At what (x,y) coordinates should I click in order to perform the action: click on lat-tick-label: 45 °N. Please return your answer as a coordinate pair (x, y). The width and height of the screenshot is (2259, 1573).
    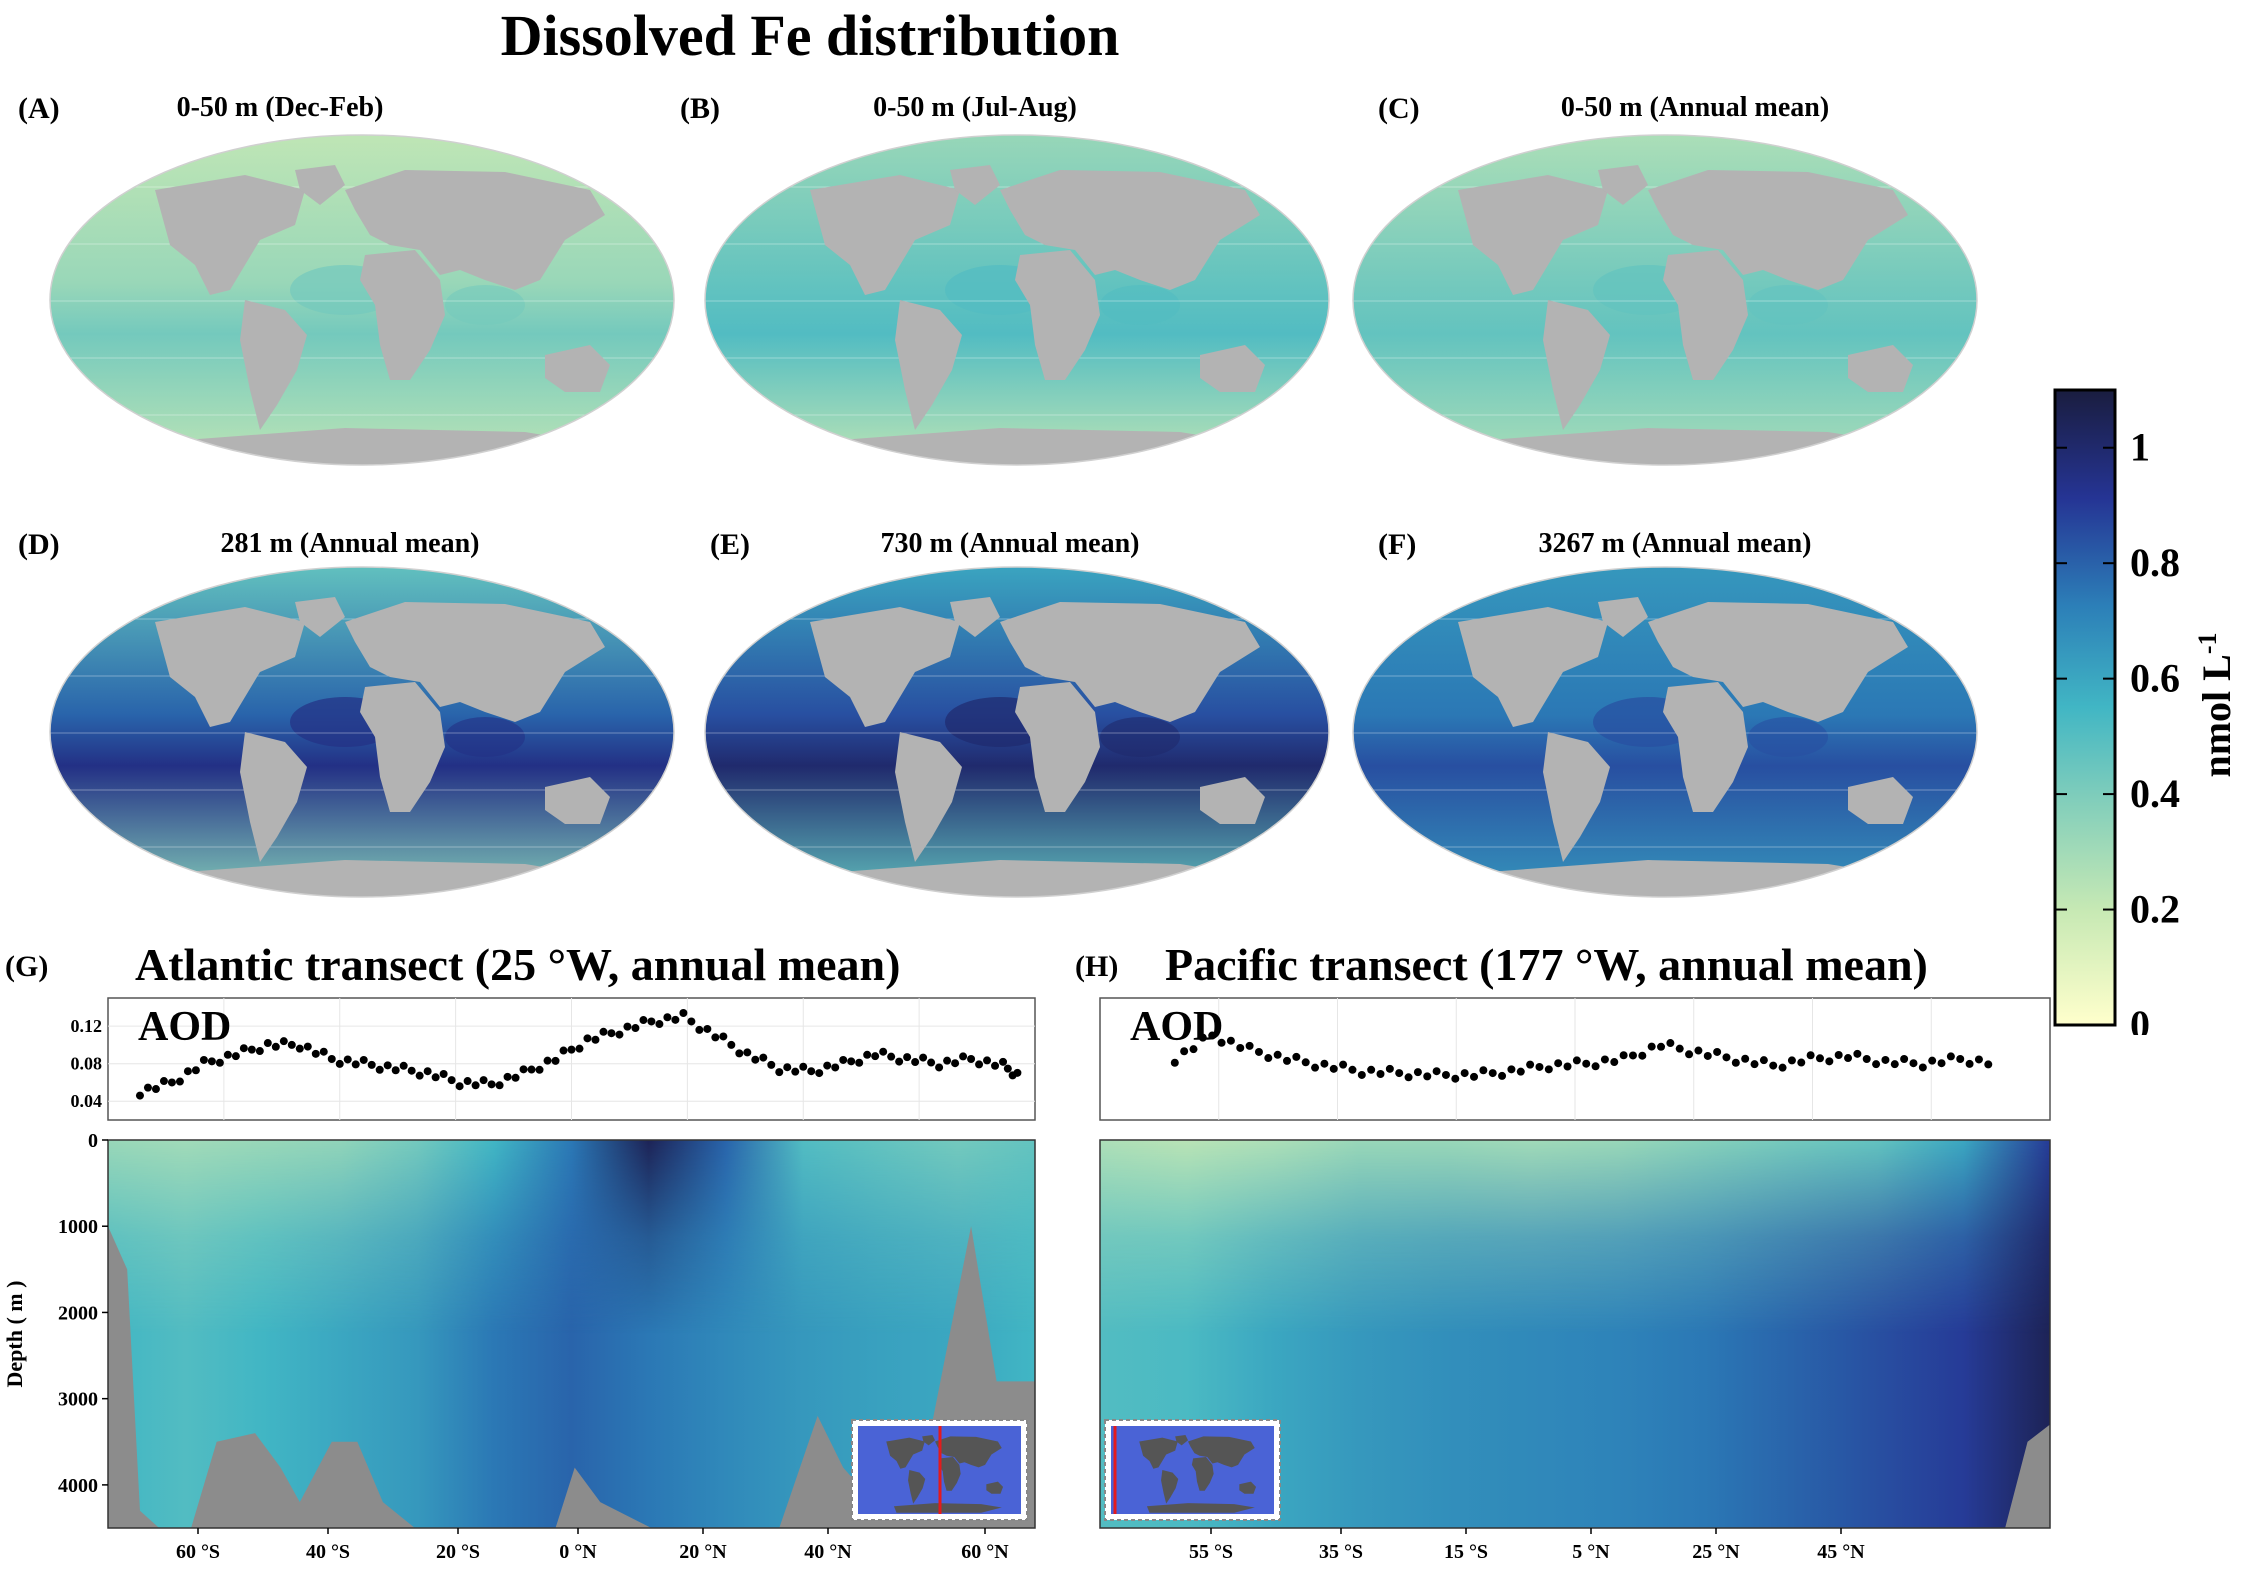
    Looking at the image, I should click on (1841, 1552).